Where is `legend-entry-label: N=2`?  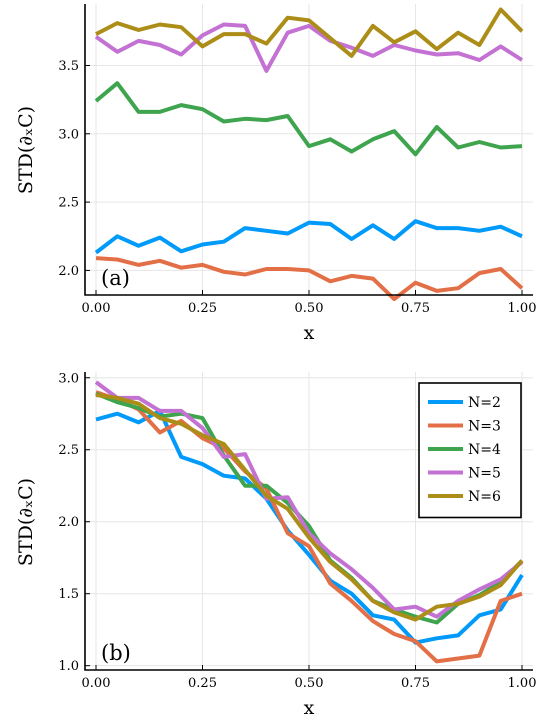
legend-entry-label: N=2 is located at coordinates (484, 403).